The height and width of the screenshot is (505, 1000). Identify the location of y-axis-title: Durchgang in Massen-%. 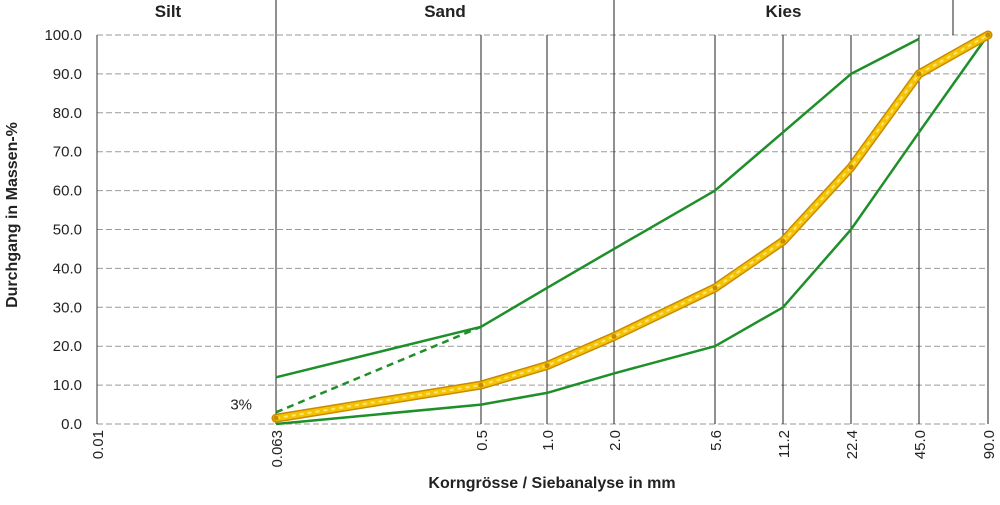
(12, 215).